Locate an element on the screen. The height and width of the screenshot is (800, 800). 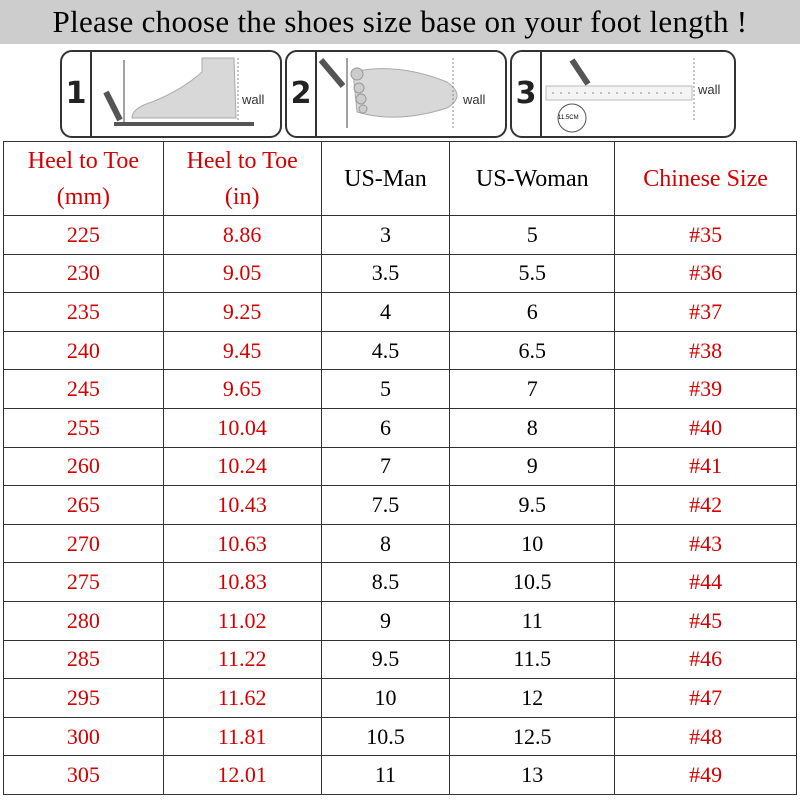
table-row: 275 10.83 8.5 10.5 #44 is located at coordinates (400, 582).